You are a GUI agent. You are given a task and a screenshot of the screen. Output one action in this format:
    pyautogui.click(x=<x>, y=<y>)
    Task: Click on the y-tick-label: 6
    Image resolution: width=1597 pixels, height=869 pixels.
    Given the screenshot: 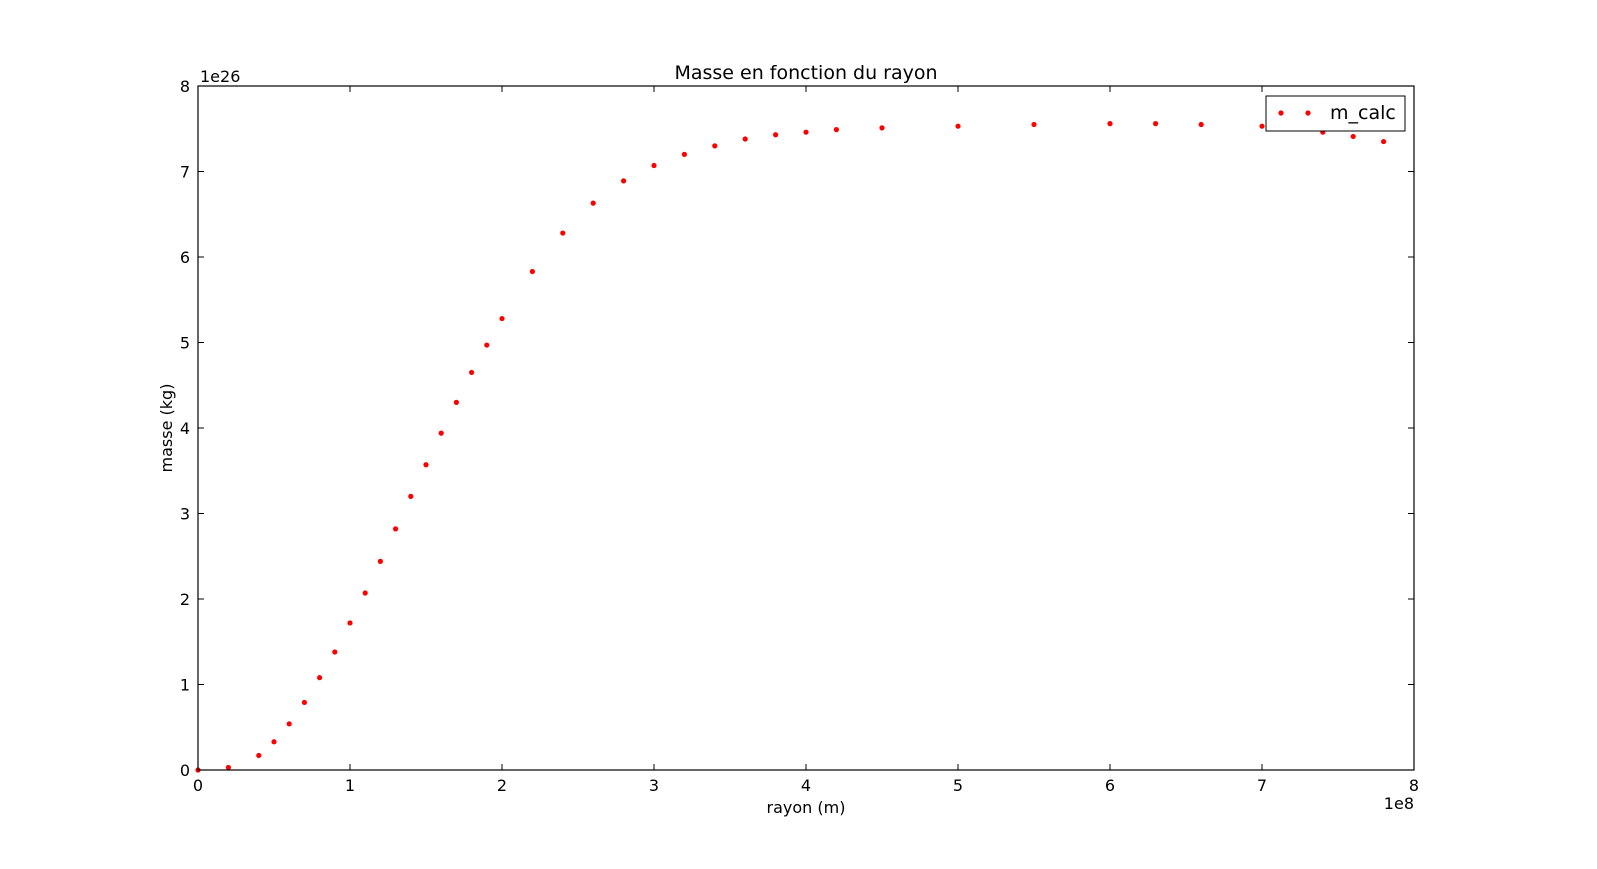 What is the action you would take?
    pyautogui.click(x=185, y=257)
    